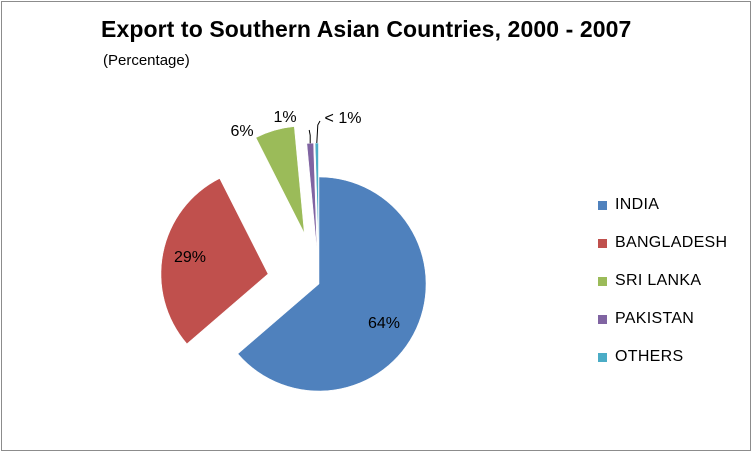 This screenshot has width=754, height=454. Describe the element at coordinates (146, 60) in the screenshot. I see `chart-subtitle: (Percentage)` at that location.